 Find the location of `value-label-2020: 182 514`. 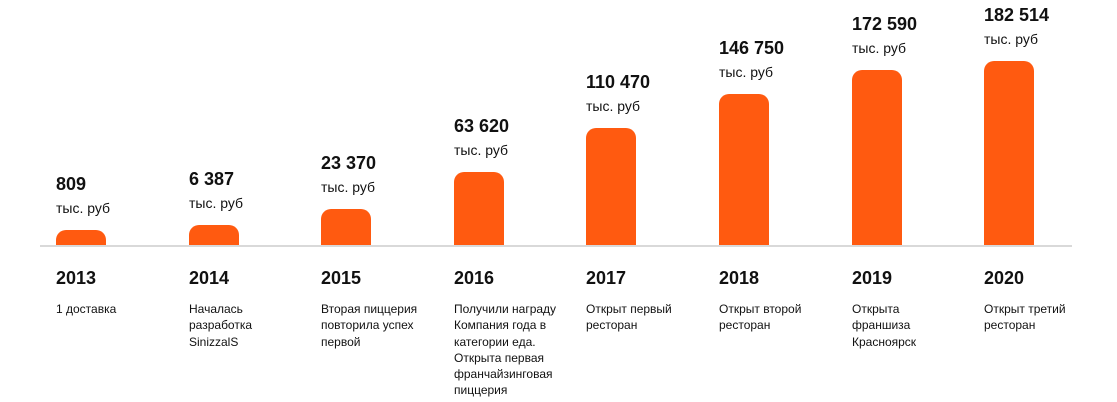

value-label-2020: 182 514 is located at coordinates (1017, 15).